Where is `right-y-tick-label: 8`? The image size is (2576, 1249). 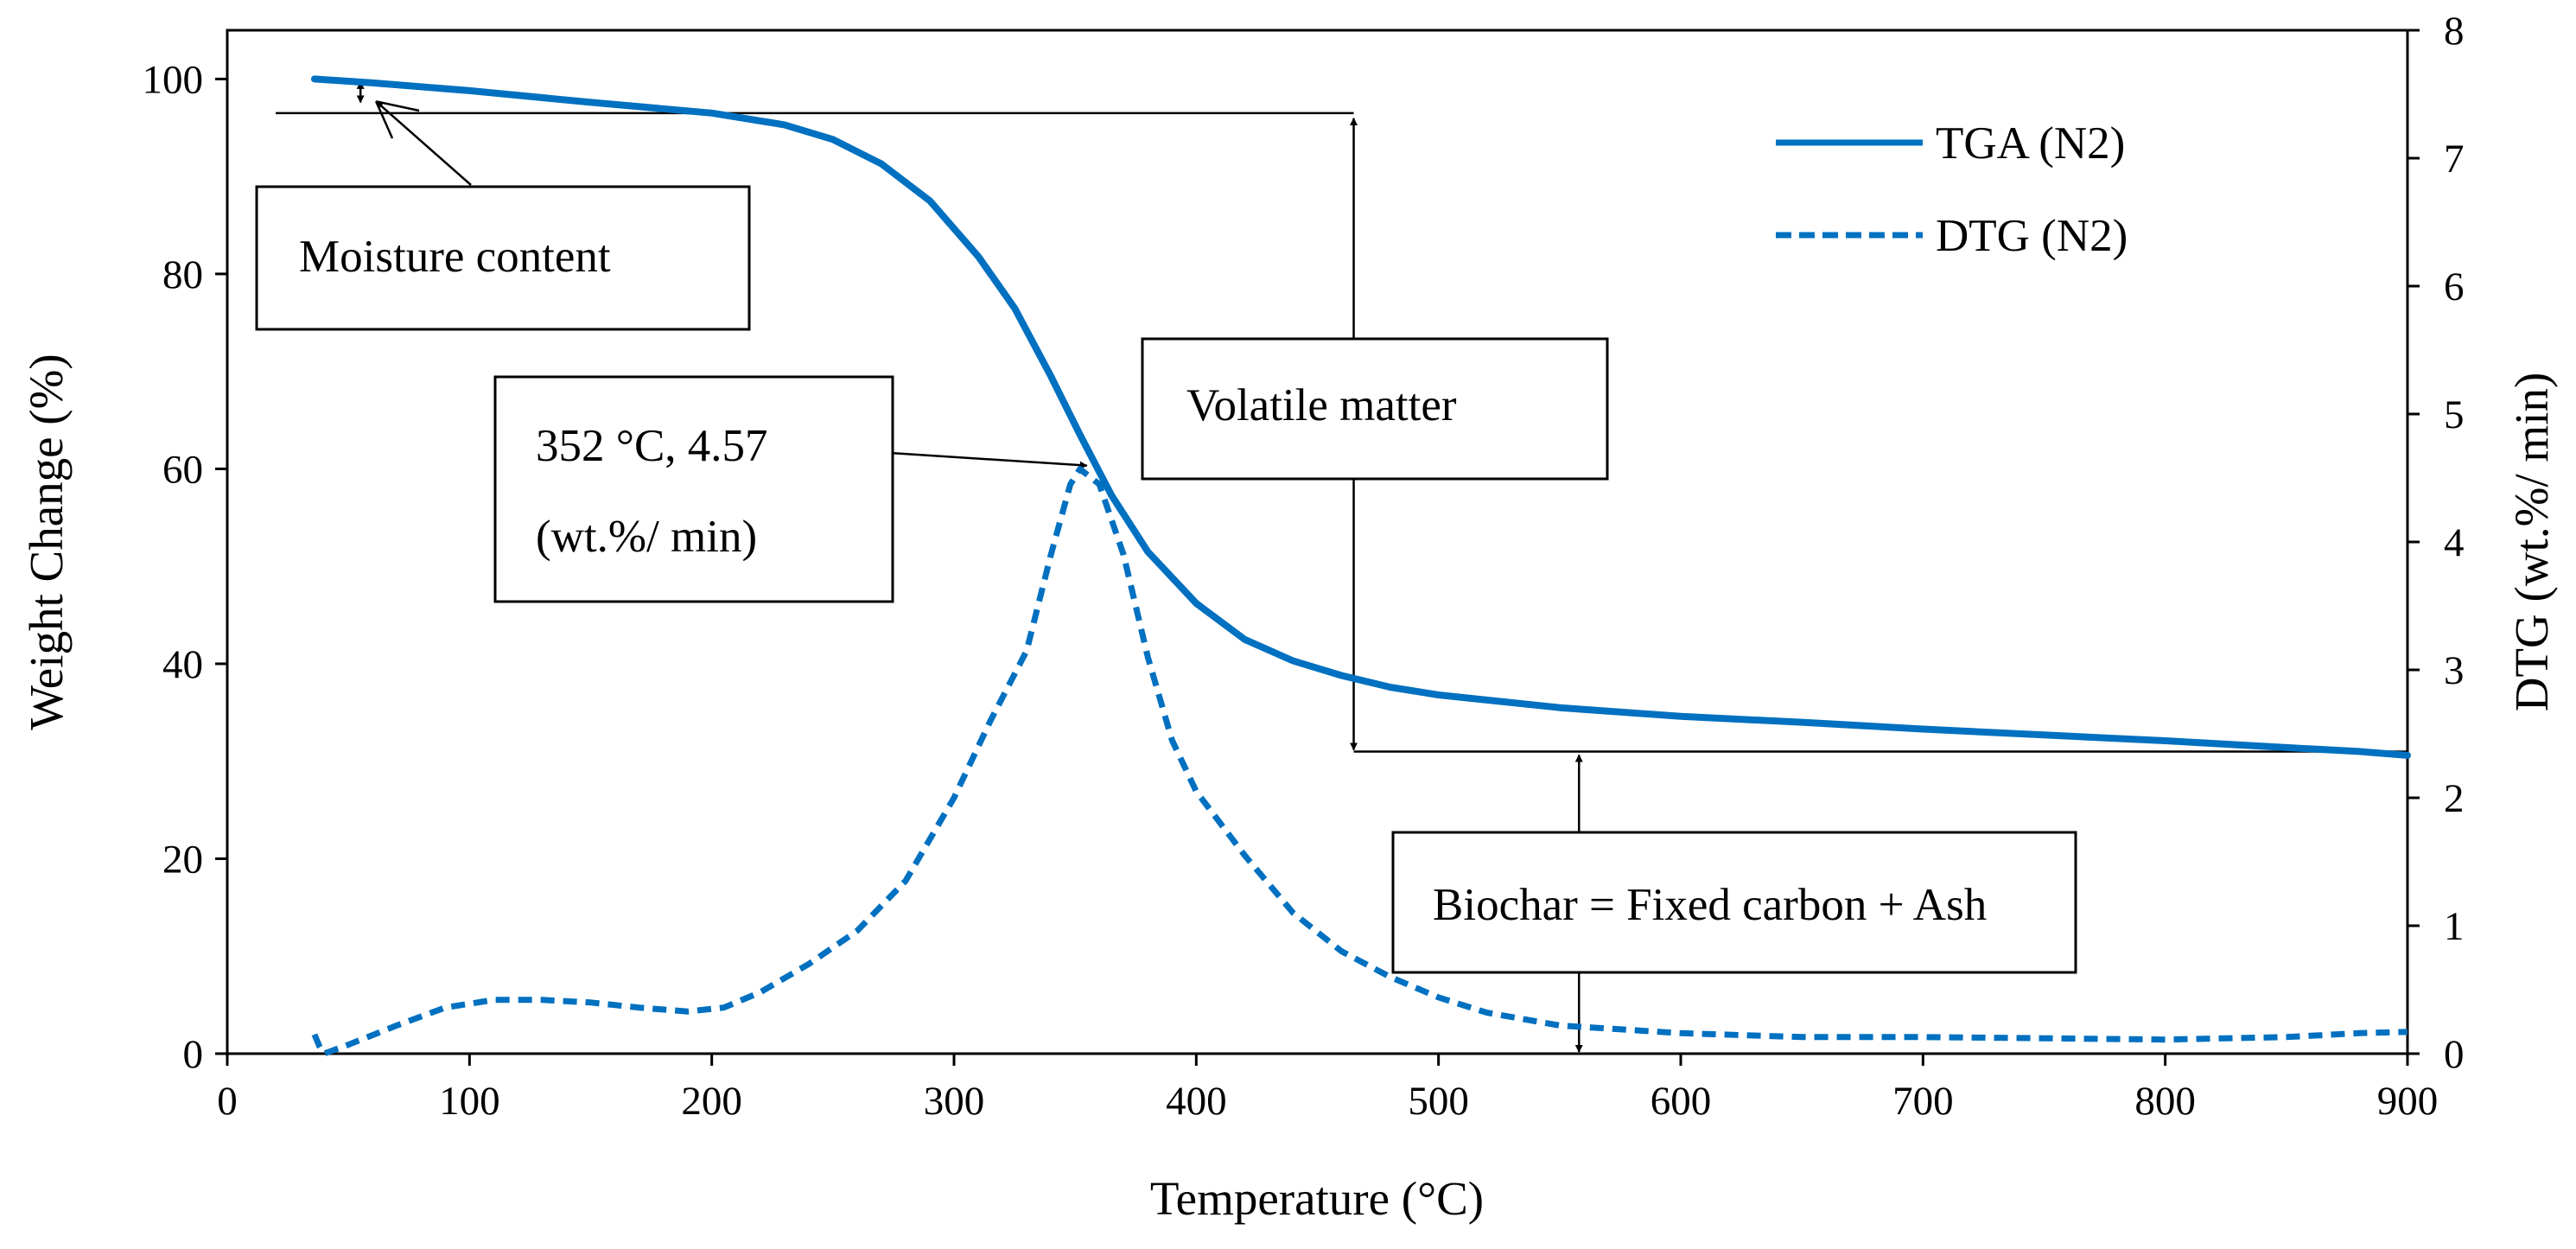
right-y-tick-label: 8 is located at coordinates (2454, 32).